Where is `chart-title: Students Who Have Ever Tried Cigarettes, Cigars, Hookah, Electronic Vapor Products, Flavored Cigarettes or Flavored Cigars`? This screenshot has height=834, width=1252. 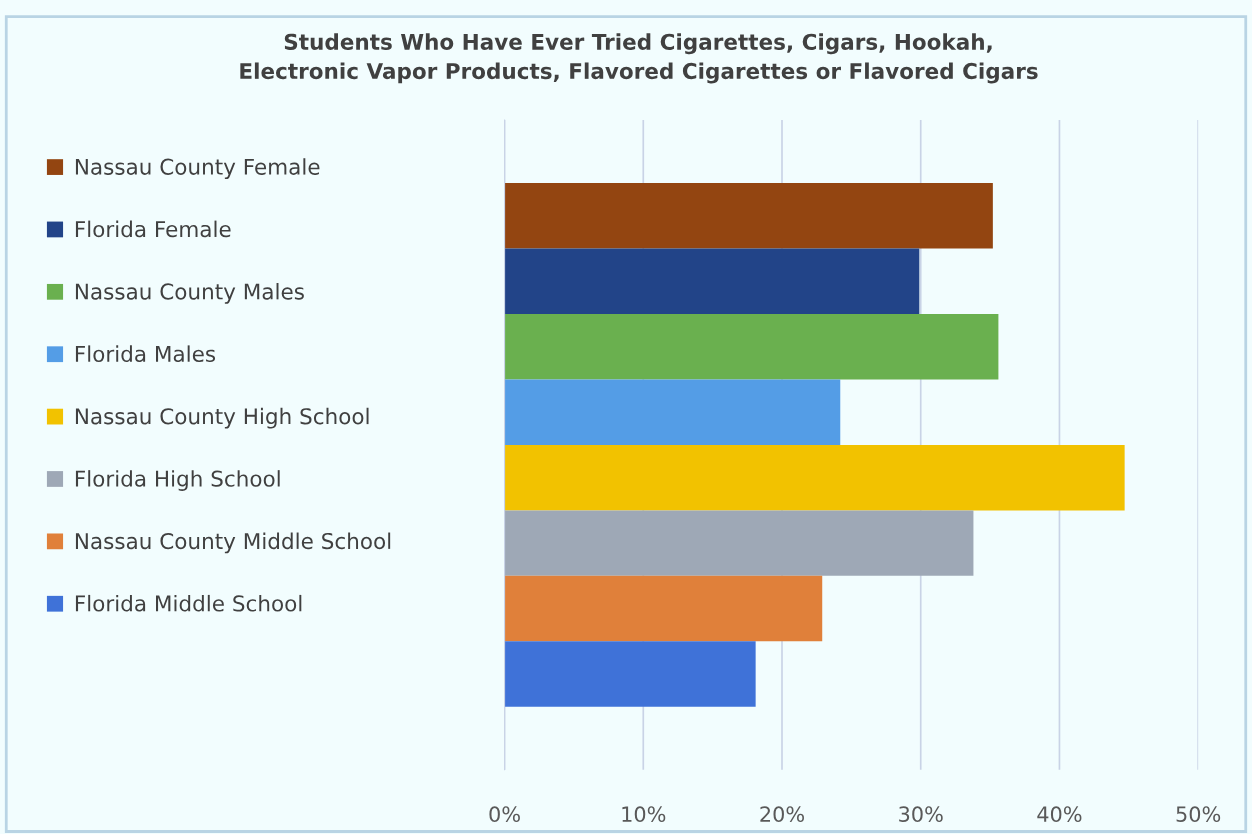
chart-title: Students Who Have Ever Tried Cigarettes, Cigars, Hookah, Electronic Vapor Products, Flavored Cigarettes or Flavored Cigars is located at coordinates (639, 58).